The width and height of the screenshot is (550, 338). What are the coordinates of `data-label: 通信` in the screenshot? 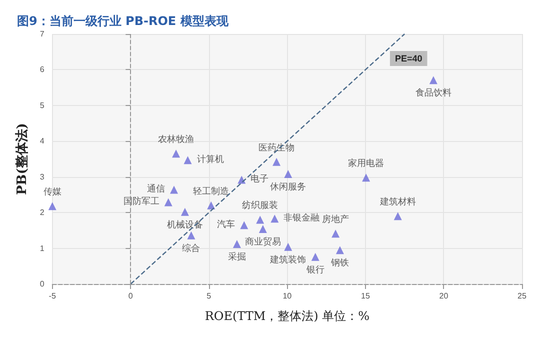 It's located at (155, 189).